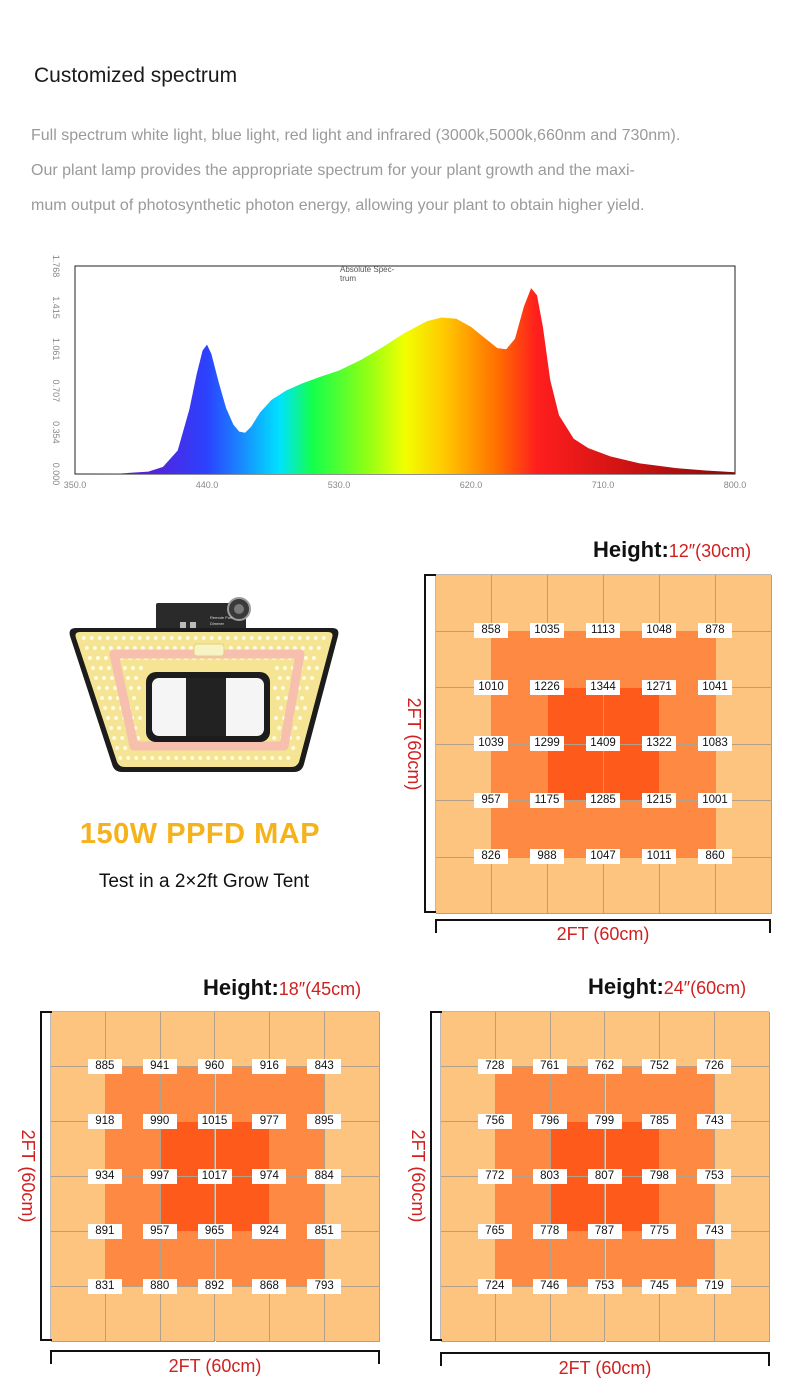 Image resolution: width=790 pixels, height=1393 pixels. What do you see at coordinates (659, 800) in the screenshot?
I see `ppfd-value: 1215` at bounding box center [659, 800].